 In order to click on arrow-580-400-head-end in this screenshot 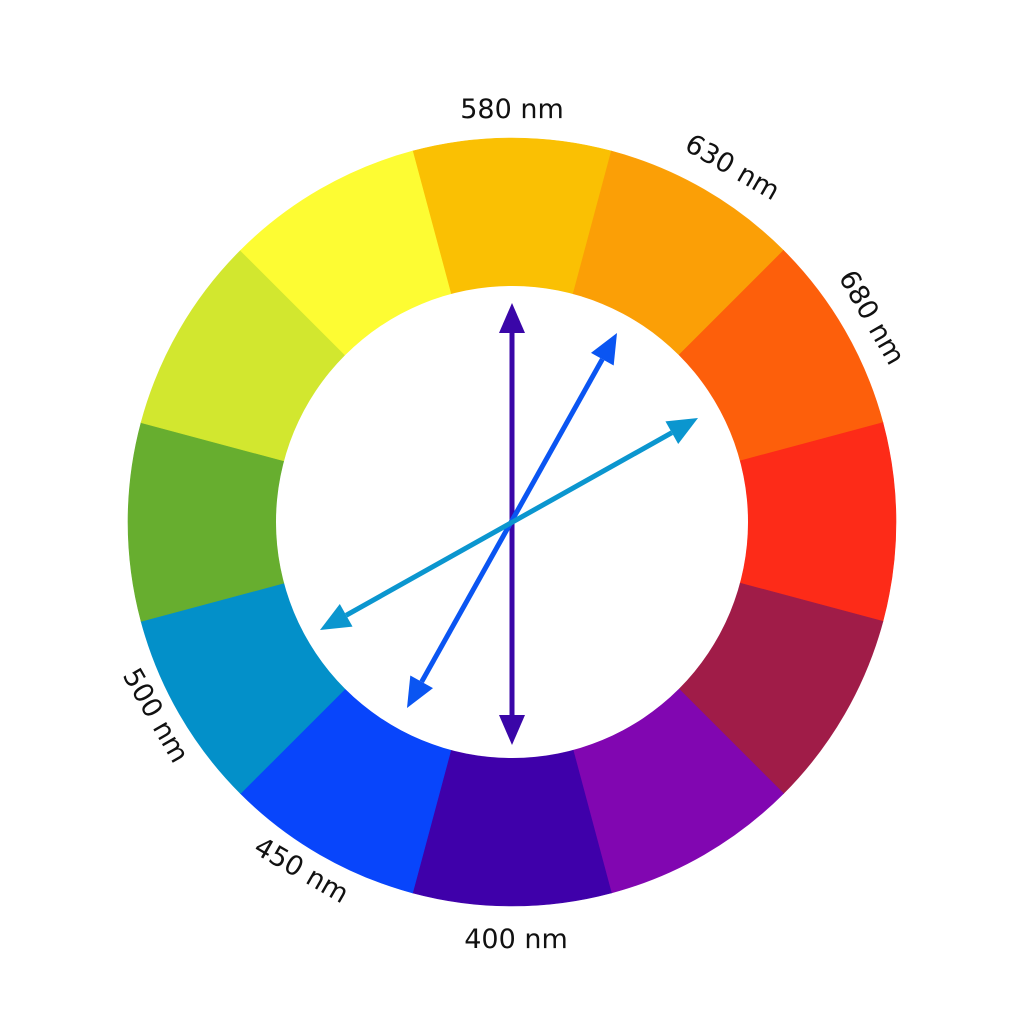, I will do `click(512, 730)`.